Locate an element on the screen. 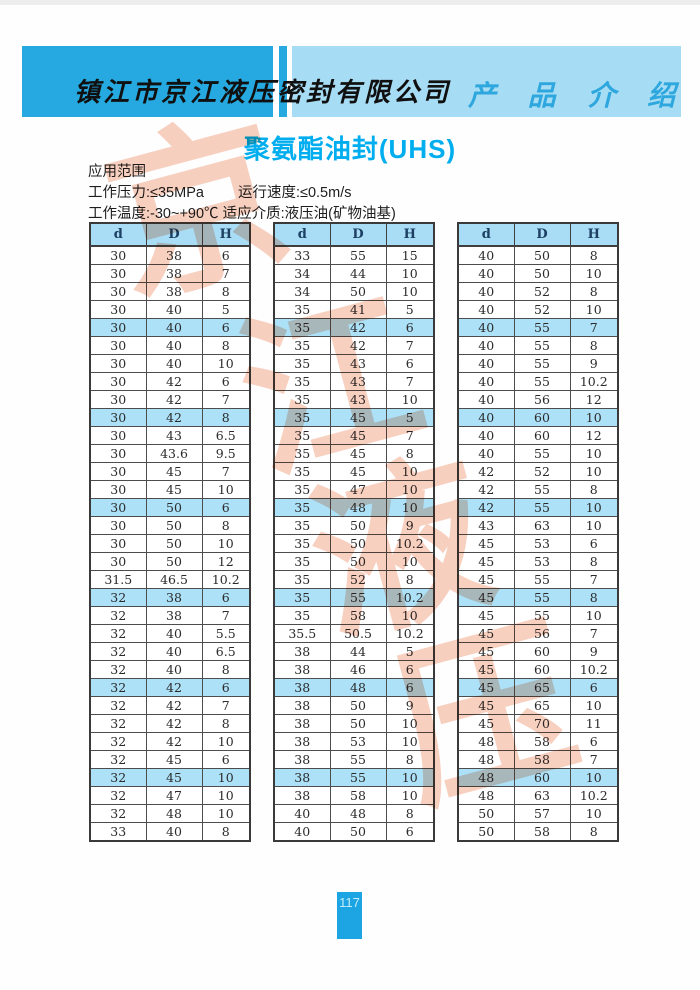  table-row: 45 65 10 is located at coordinates (538, 705).